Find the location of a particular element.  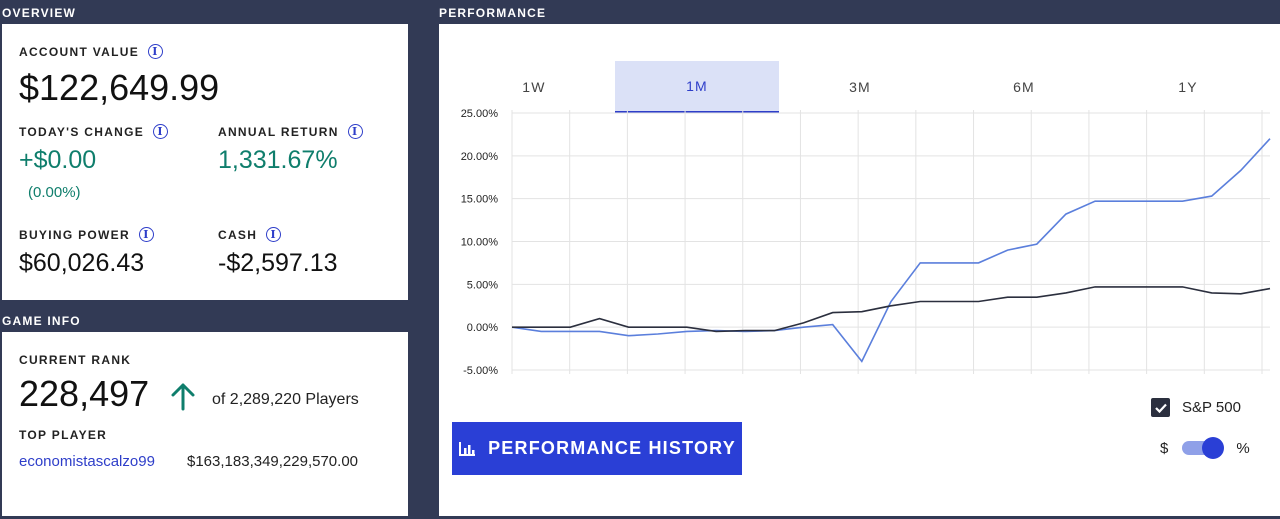

y-tick-label: 10.00% is located at coordinates (480, 243).